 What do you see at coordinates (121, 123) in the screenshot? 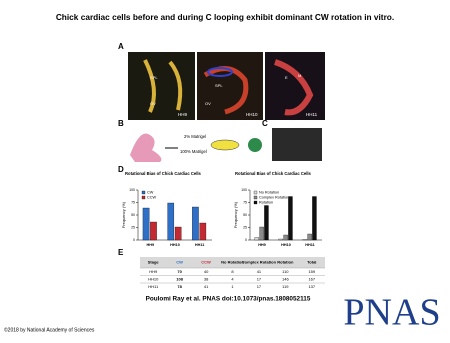
I see `panel-label: B` at bounding box center [121, 123].